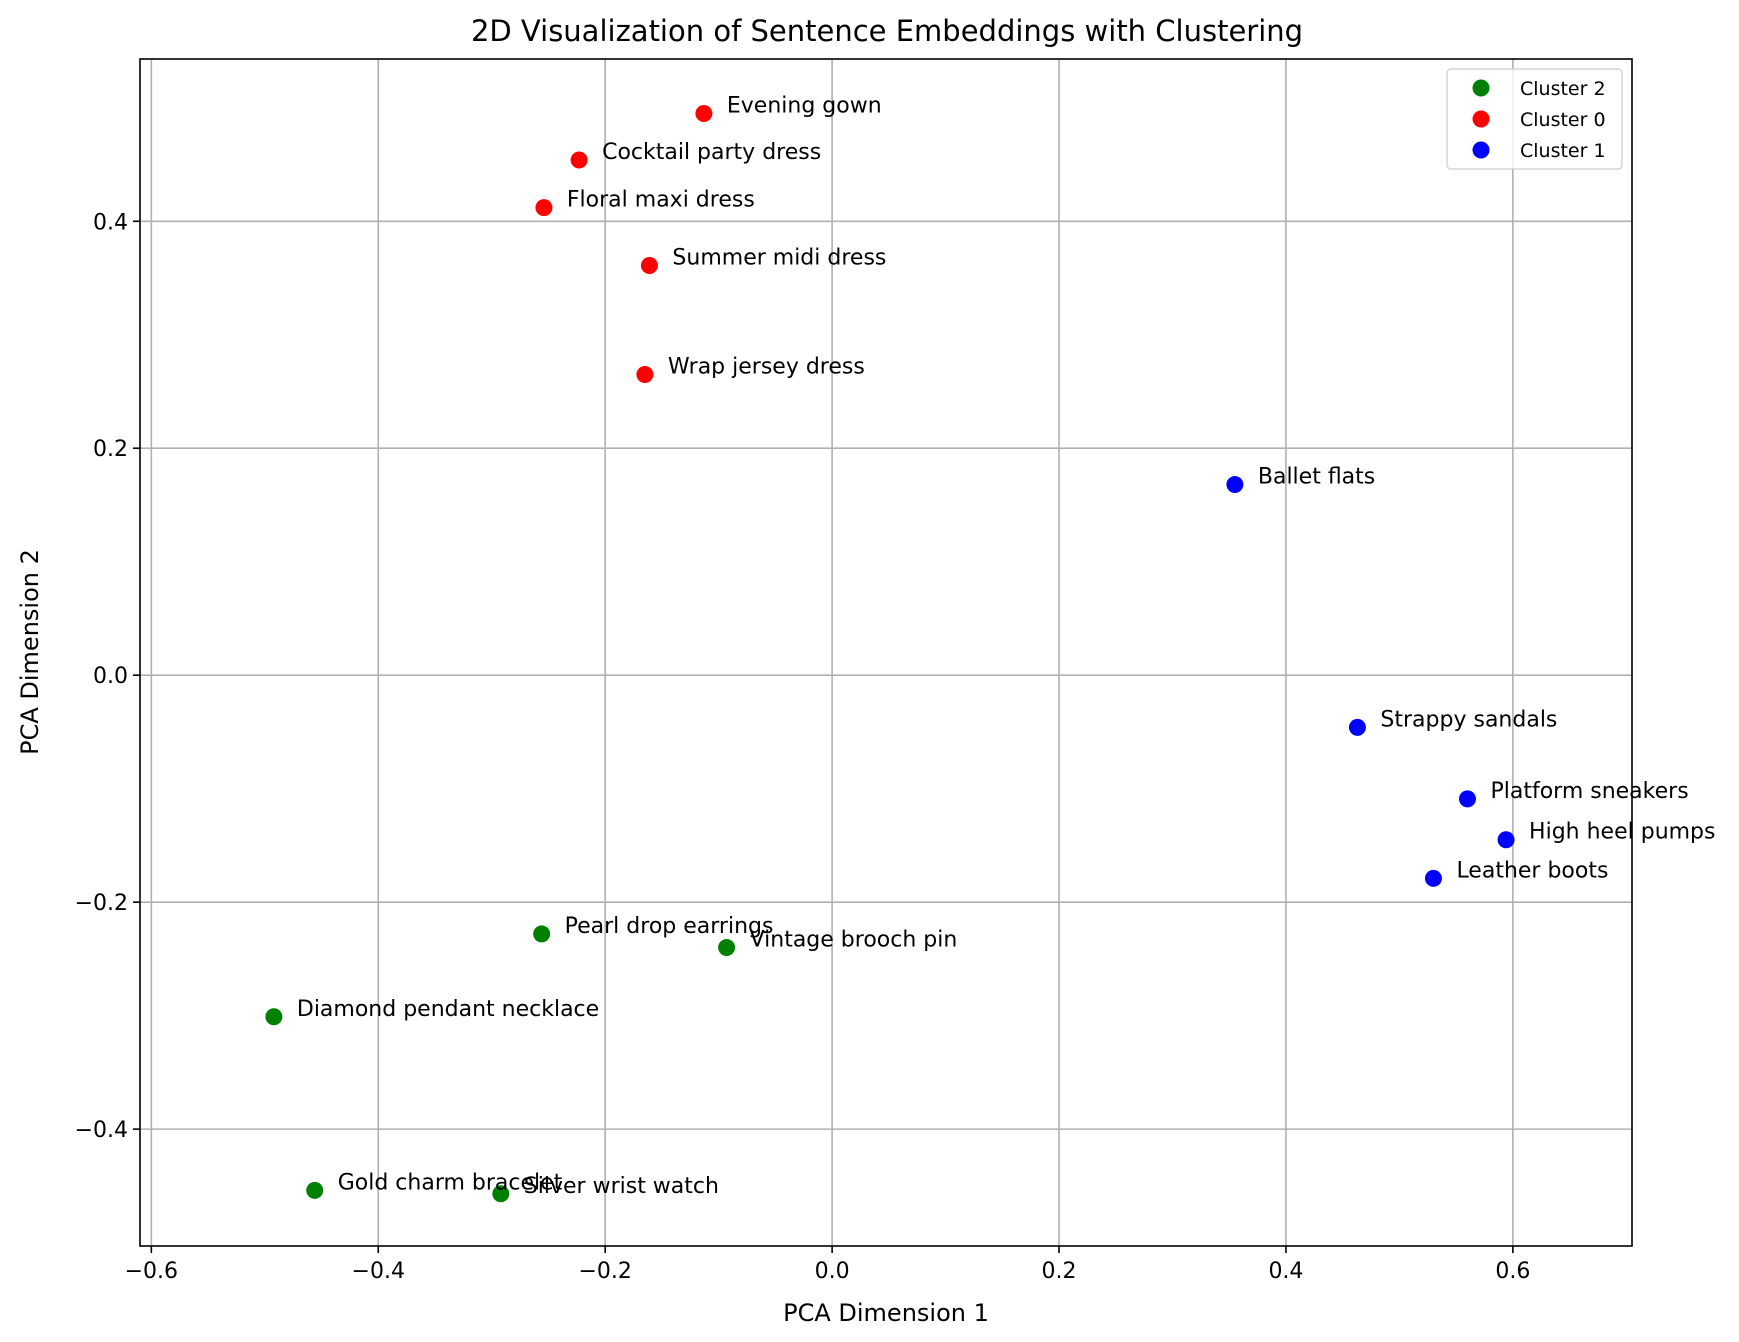 The image size is (1739, 1342). What do you see at coordinates (661, 200) in the screenshot?
I see `point-label: Floral maxi dress` at bounding box center [661, 200].